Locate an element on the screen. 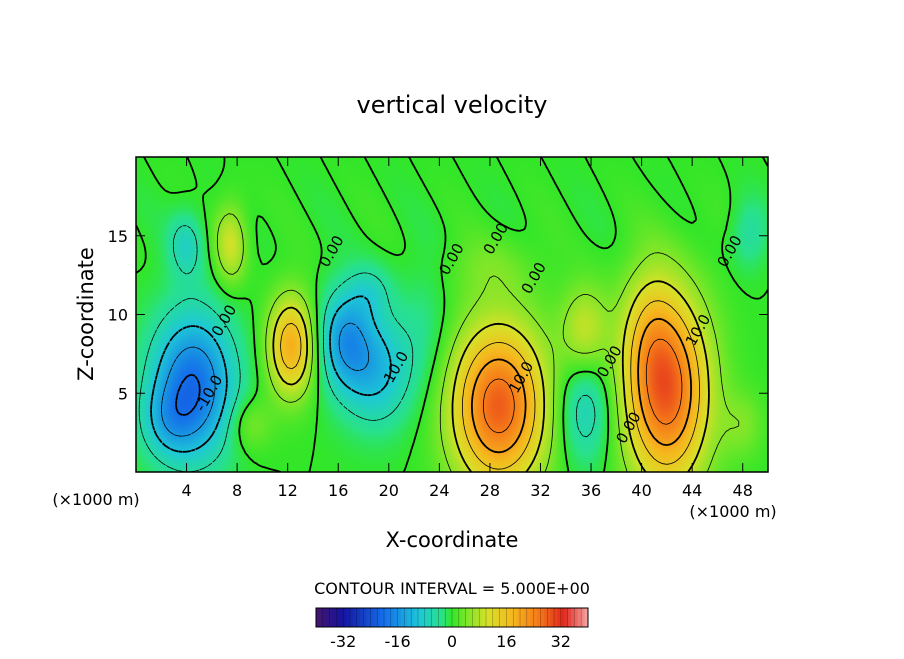  x-tick-label: 28 is located at coordinates (490, 490).